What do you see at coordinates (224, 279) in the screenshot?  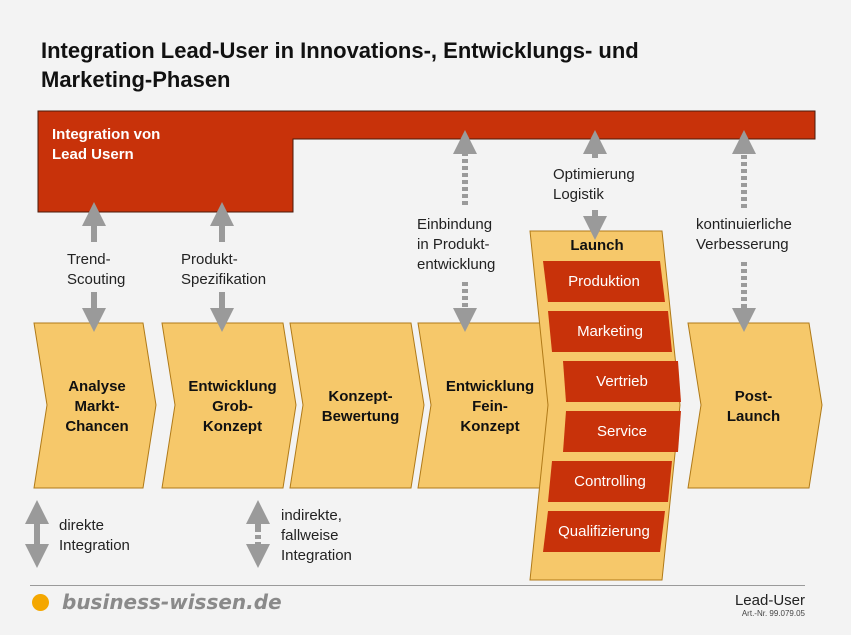 I see `connector-line: Spezifikation` at bounding box center [224, 279].